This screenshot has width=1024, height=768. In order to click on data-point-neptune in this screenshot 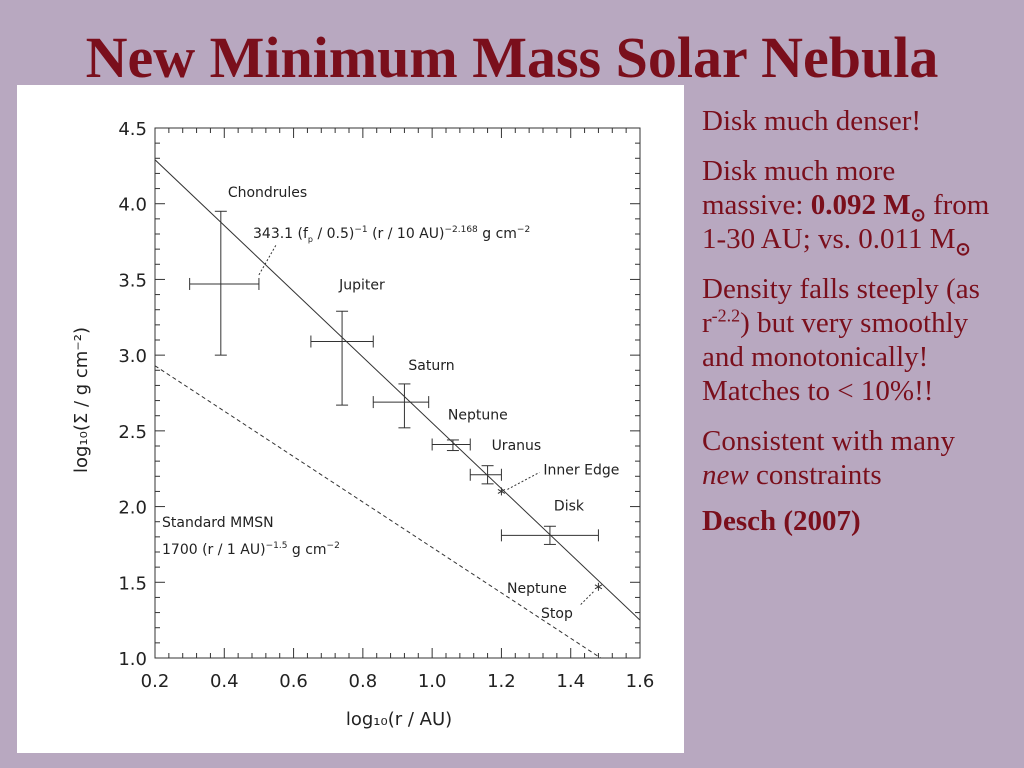, I will do `click(451, 445)`.